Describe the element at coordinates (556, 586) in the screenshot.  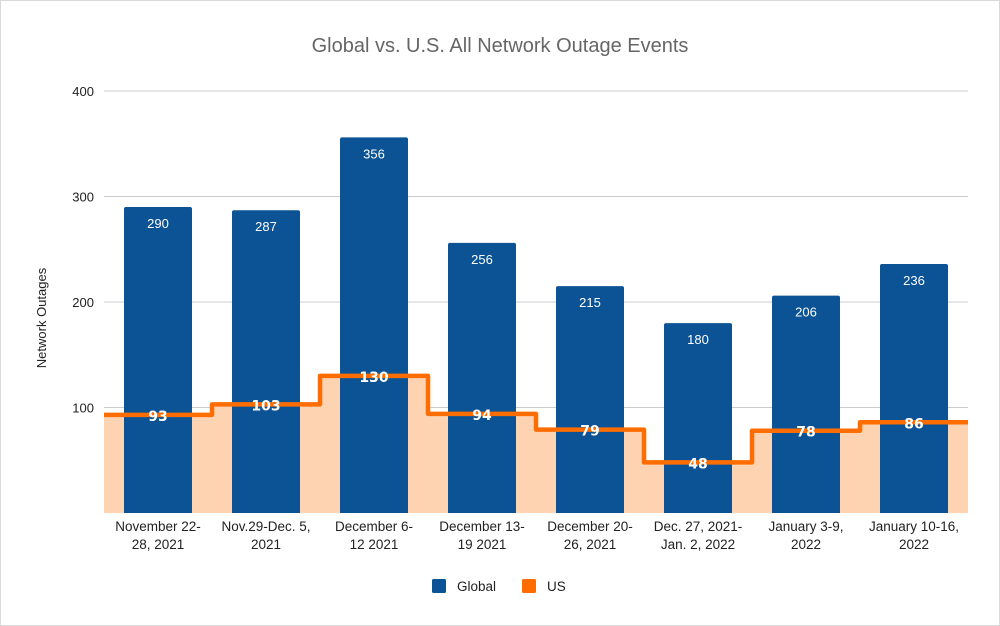
I see `legend-label-us: US` at that location.